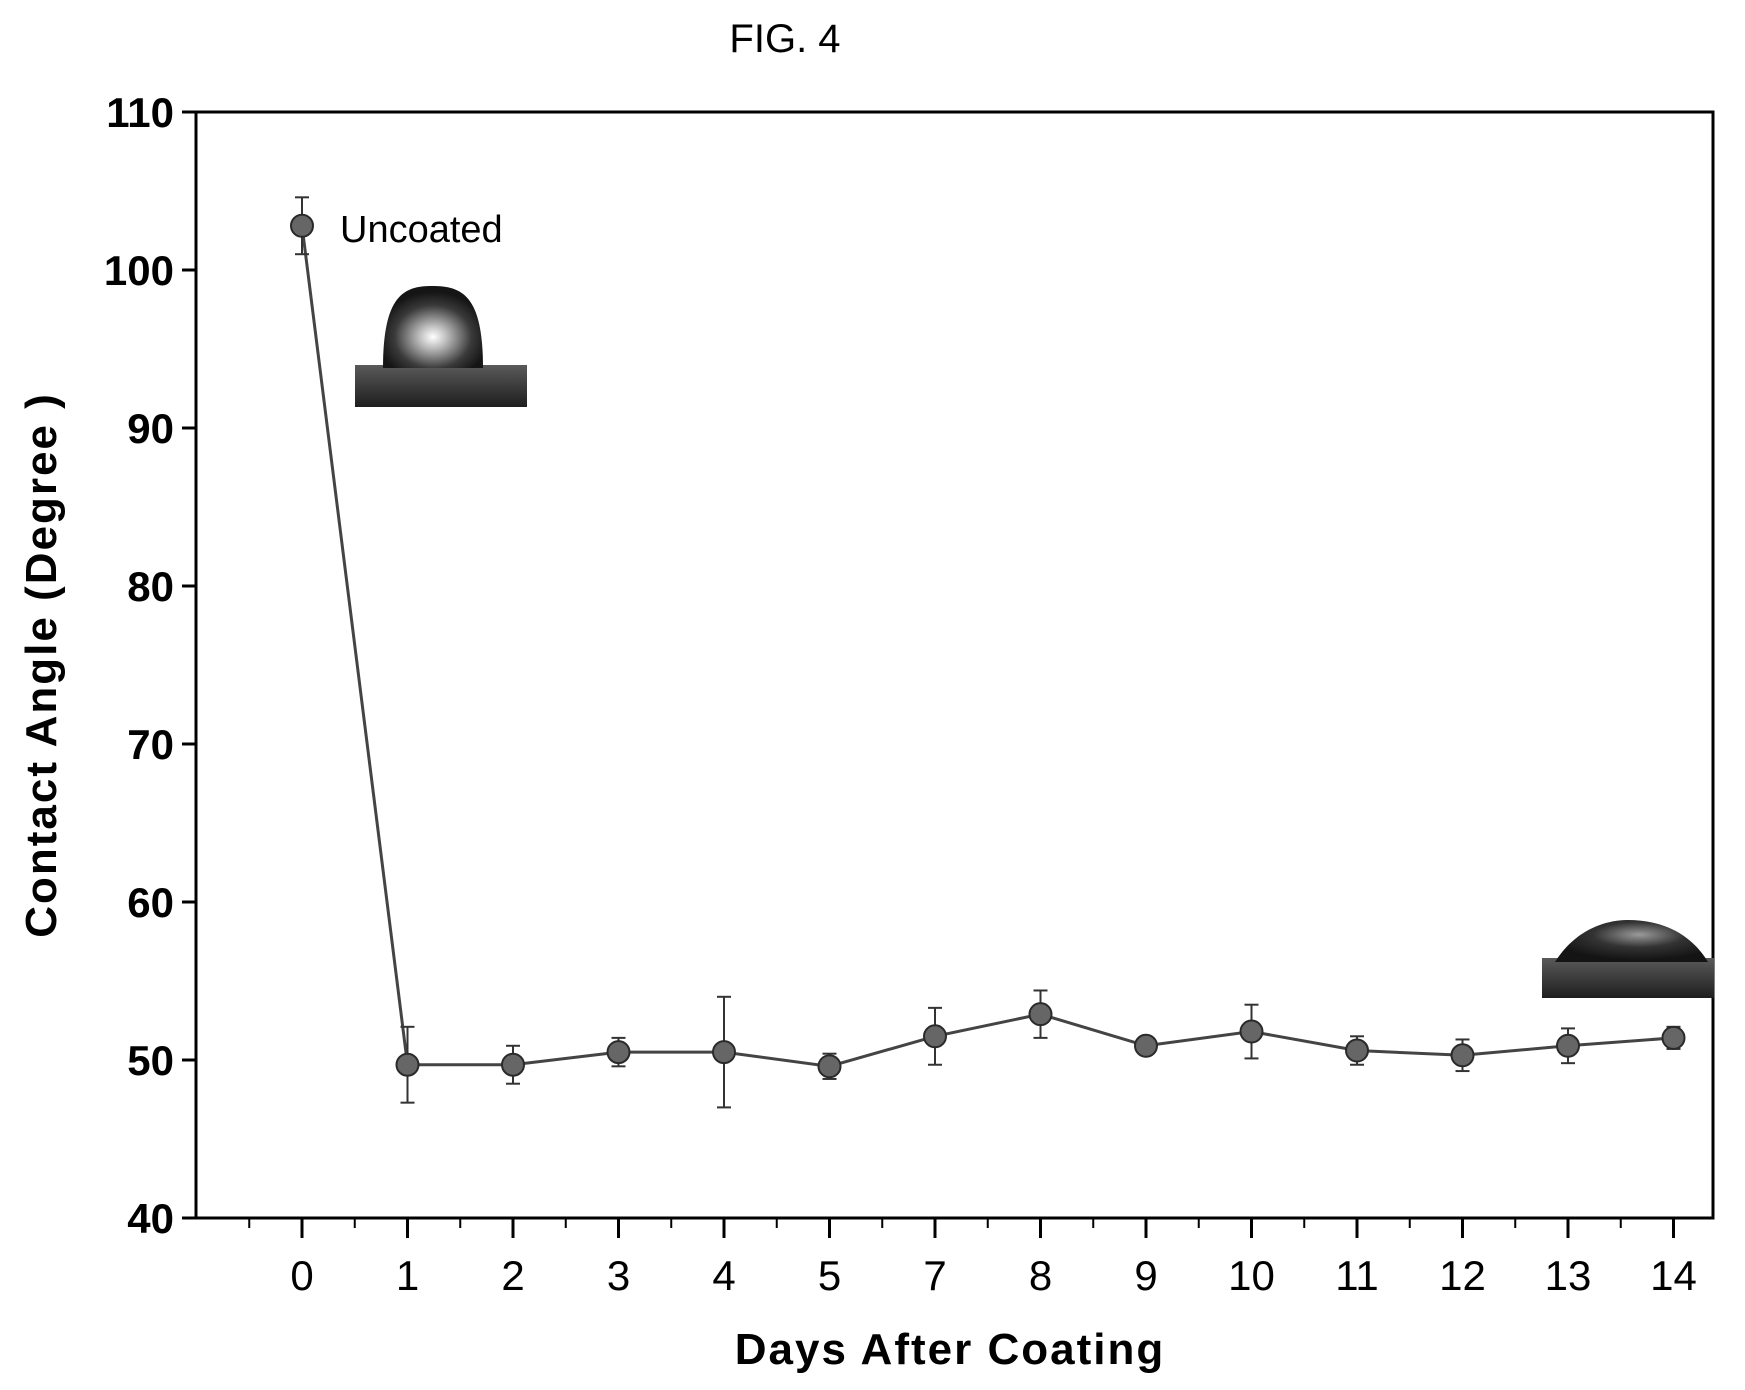 The image size is (1745, 1390). Describe the element at coordinates (441, 346) in the screenshot. I see `uncoated-droplet-image` at that location.